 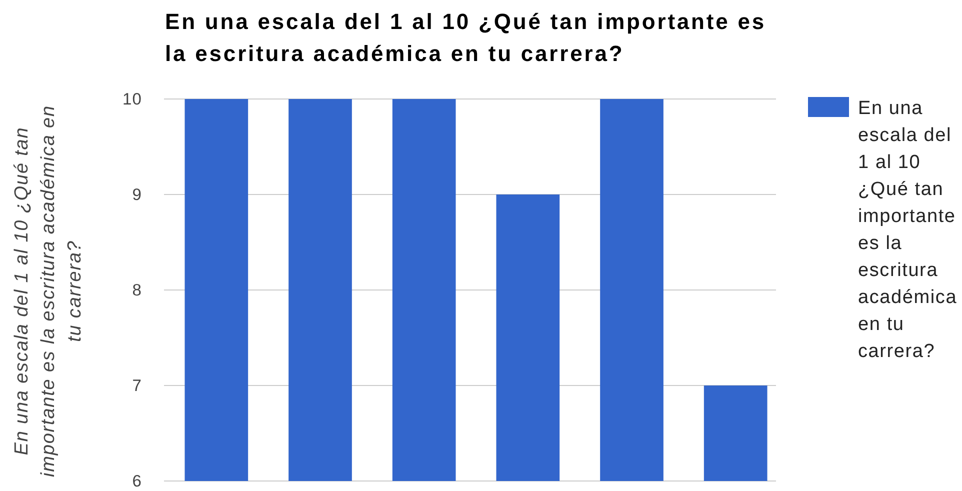 What do you see at coordinates (137, 290) in the screenshot?
I see `y-tick-label: 8` at bounding box center [137, 290].